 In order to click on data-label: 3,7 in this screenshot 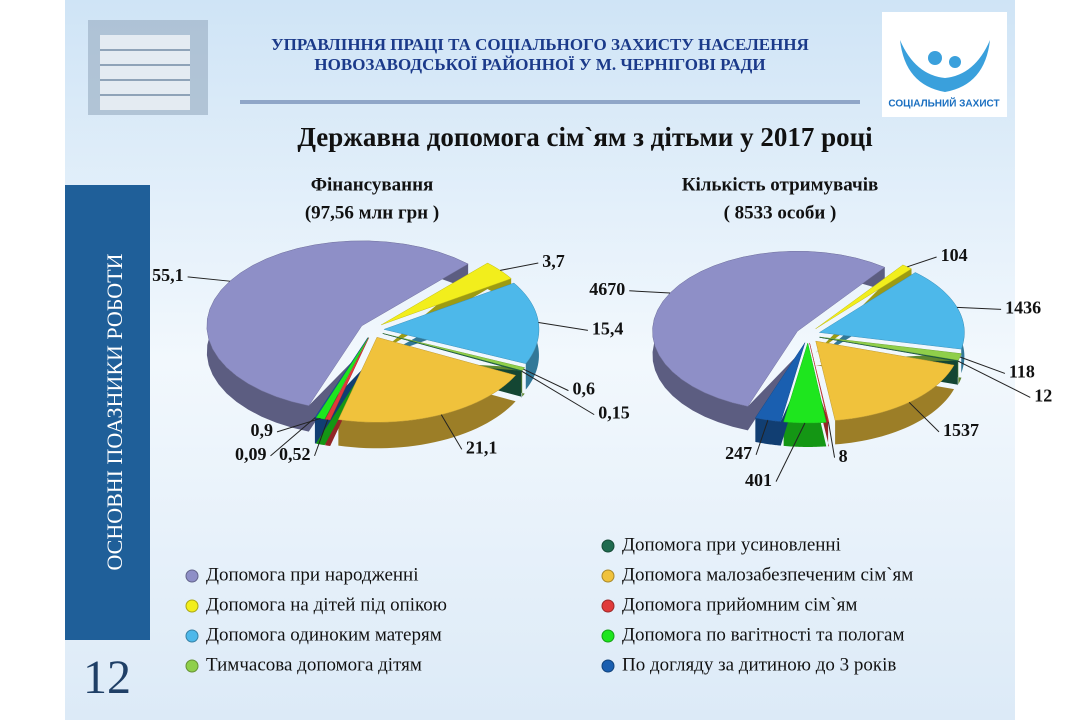, I will do `click(553, 261)`.